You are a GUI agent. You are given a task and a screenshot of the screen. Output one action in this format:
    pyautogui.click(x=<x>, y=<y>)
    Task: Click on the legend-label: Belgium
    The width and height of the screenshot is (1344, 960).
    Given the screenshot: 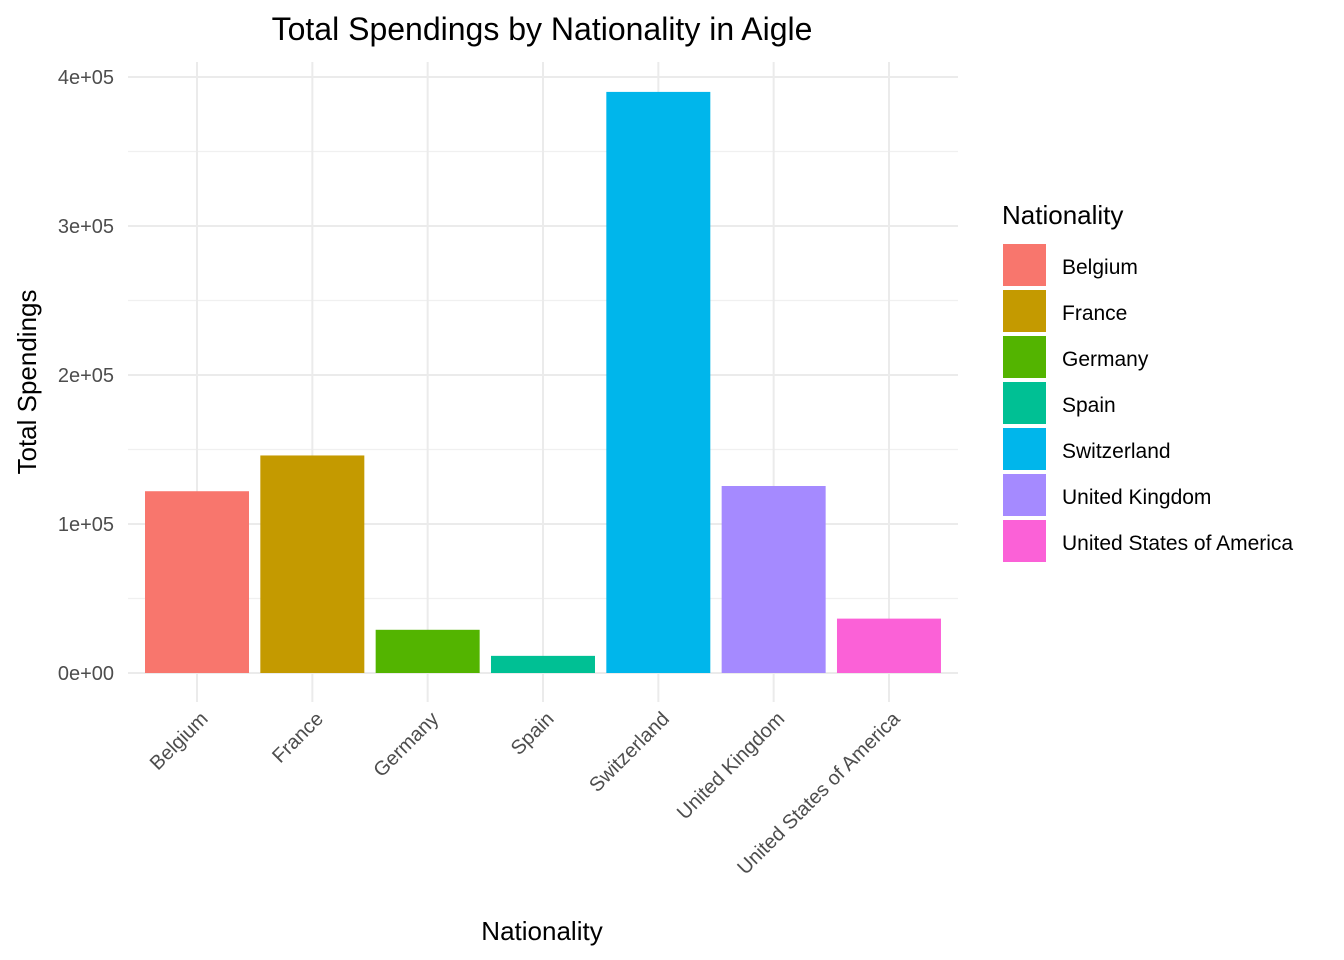 What is the action you would take?
    pyautogui.click(x=1100, y=267)
    